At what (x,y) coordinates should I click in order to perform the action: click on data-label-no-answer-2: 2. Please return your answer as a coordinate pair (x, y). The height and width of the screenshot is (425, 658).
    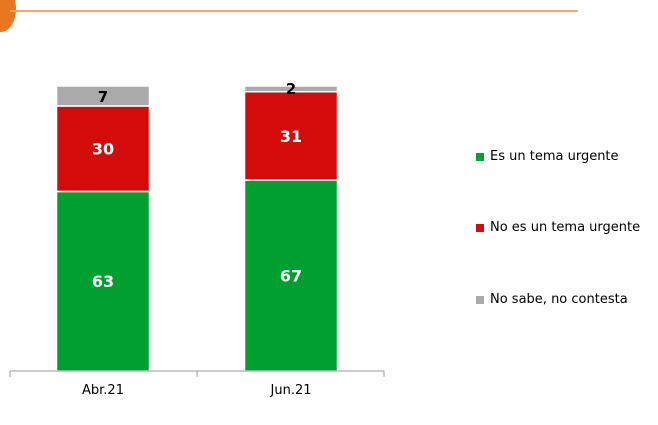
    Looking at the image, I should click on (291, 89).